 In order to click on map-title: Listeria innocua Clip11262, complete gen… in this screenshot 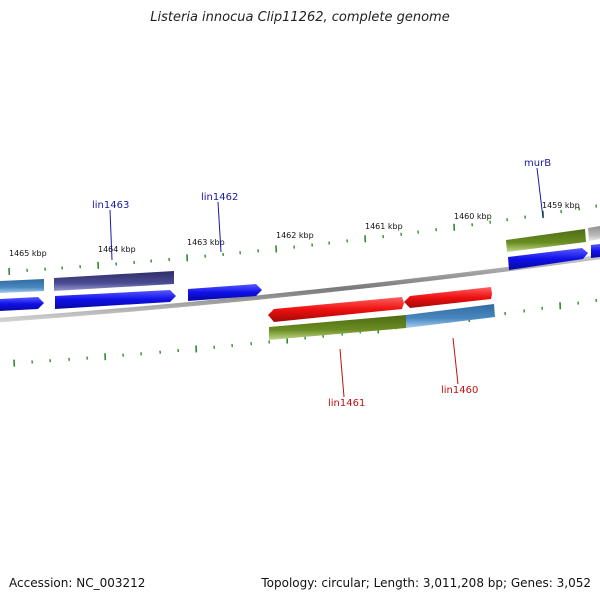, I will do `click(300, 17)`.